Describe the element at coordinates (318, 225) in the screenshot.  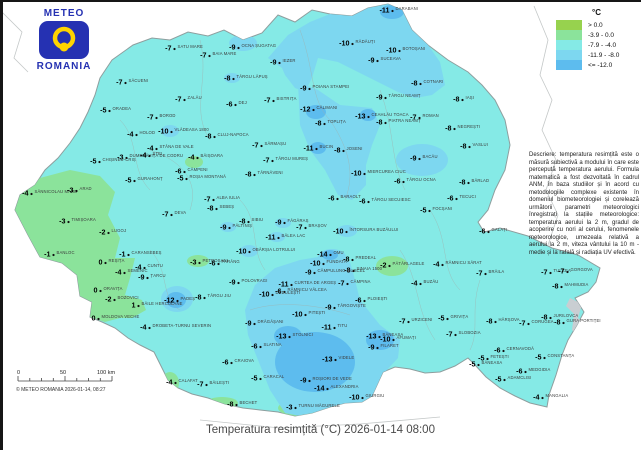
I see `svg-text: BRAȘOV` at that location.